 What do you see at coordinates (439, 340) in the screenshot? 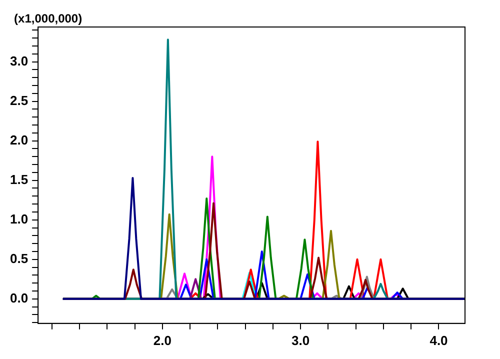
I see `x-tick-label: 4.0` at bounding box center [439, 340].